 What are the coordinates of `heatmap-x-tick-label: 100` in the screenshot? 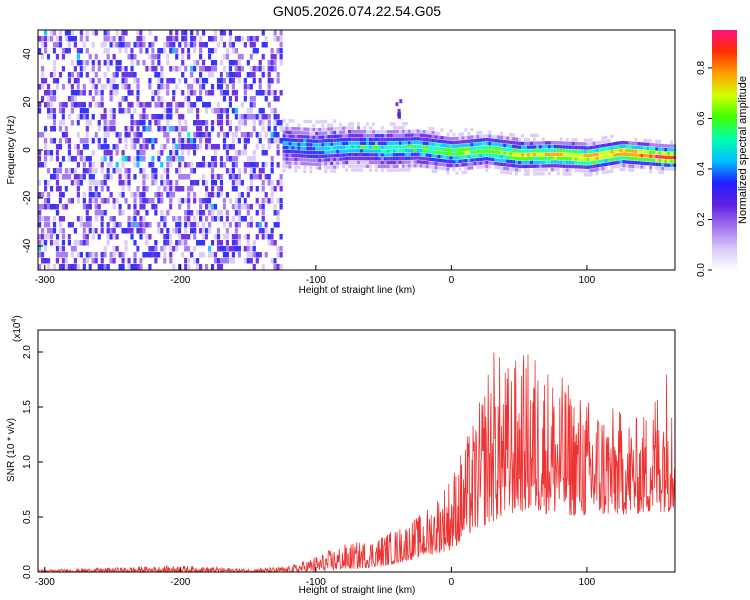 It's located at (587, 280).